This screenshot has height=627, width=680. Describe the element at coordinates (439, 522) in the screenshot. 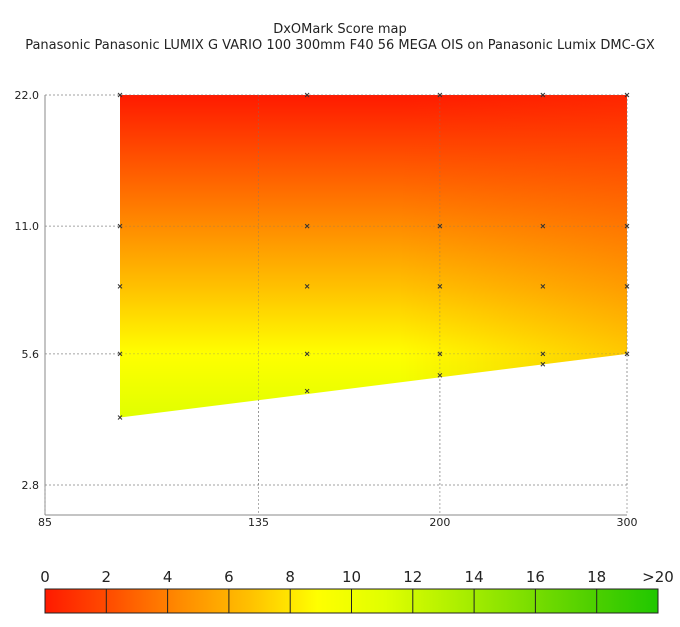

I see `x-tick-label: 200` at that location.